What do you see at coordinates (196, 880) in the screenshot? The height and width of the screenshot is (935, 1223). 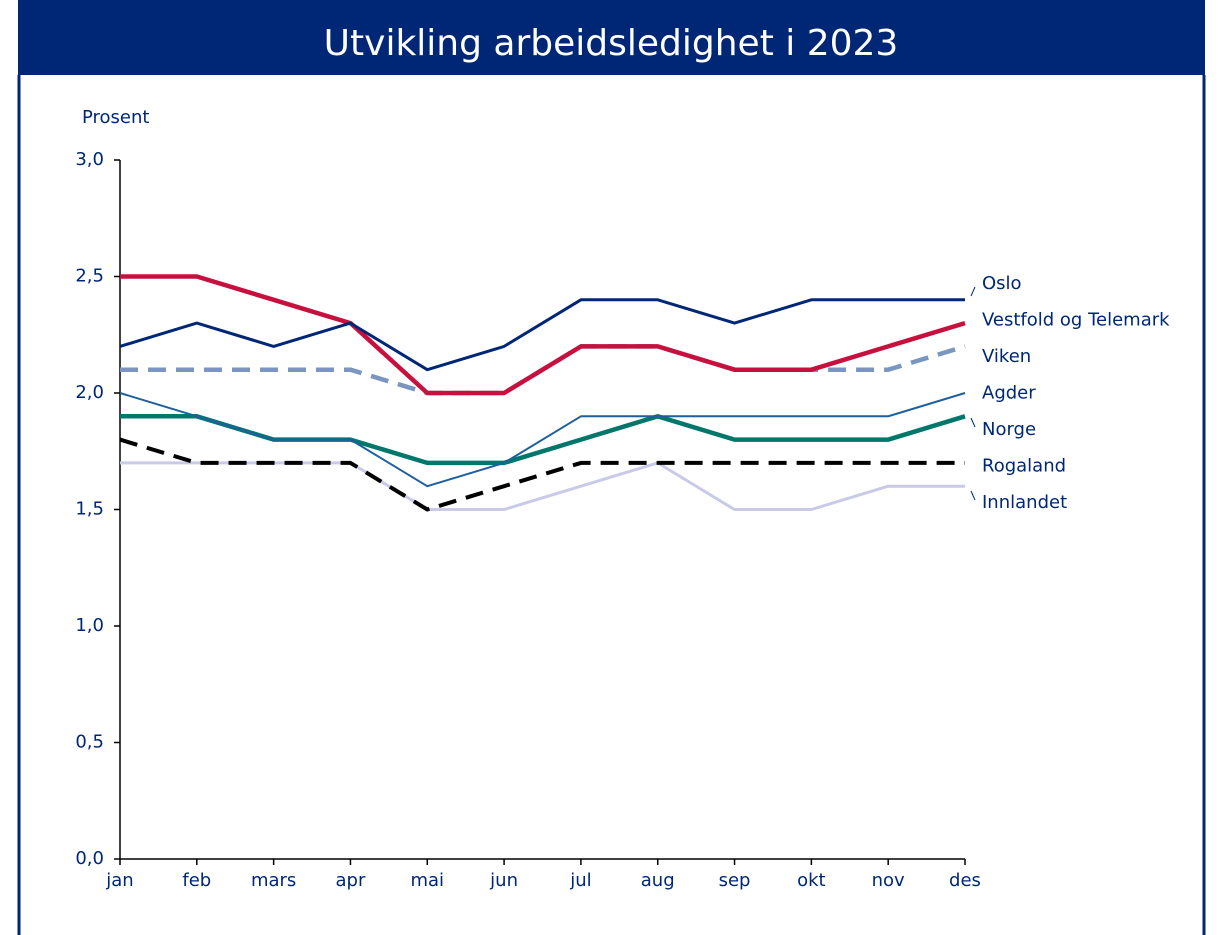 I see `x-tick-label: feb` at bounding box center [196, 880].